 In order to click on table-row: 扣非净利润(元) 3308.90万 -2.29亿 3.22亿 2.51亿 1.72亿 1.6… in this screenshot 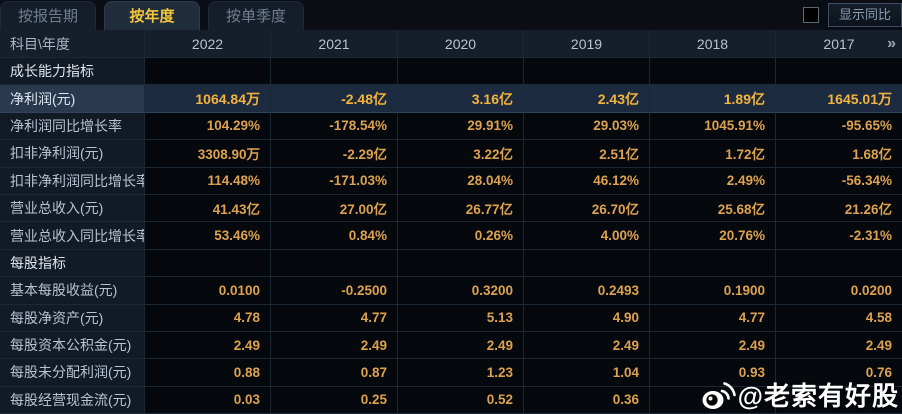, I will do `click(451, 154)`.